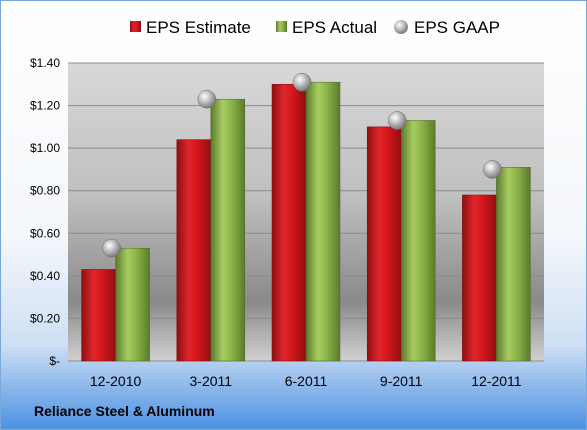  Describe the element at coordinates (211, 381) in the screenshot. I see `x-tick-label: 3-2011` at that location.